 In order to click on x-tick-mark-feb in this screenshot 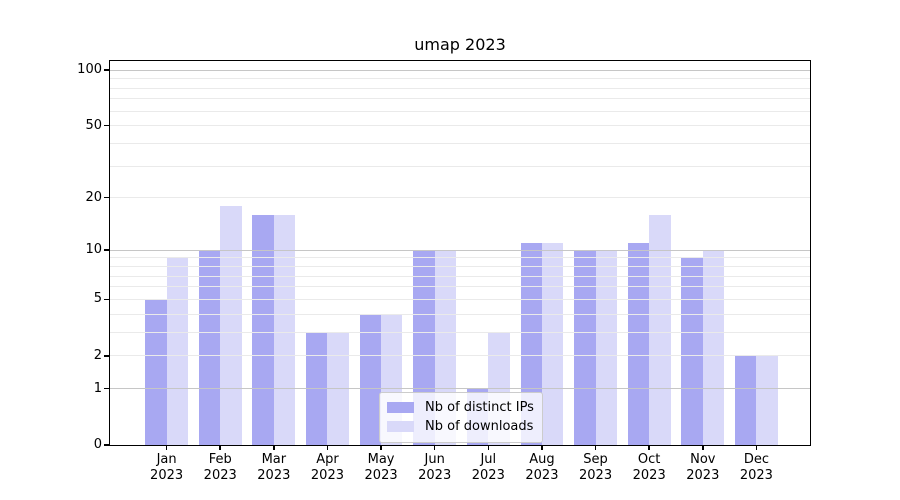, I will do `click(220, 447)`.